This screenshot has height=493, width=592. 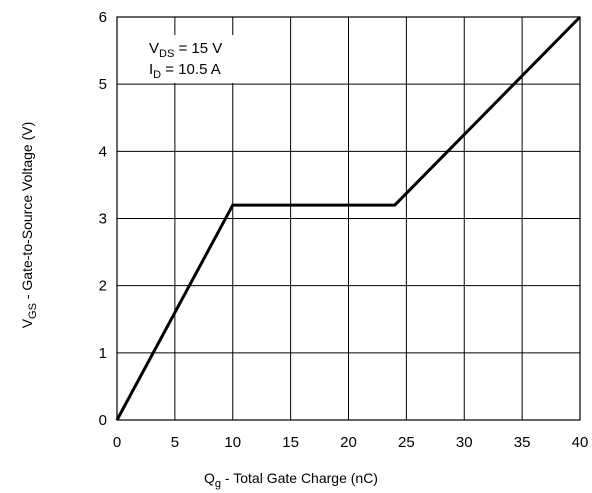 I want to click on x-tick-label: 30, so click(x=464, y=442).